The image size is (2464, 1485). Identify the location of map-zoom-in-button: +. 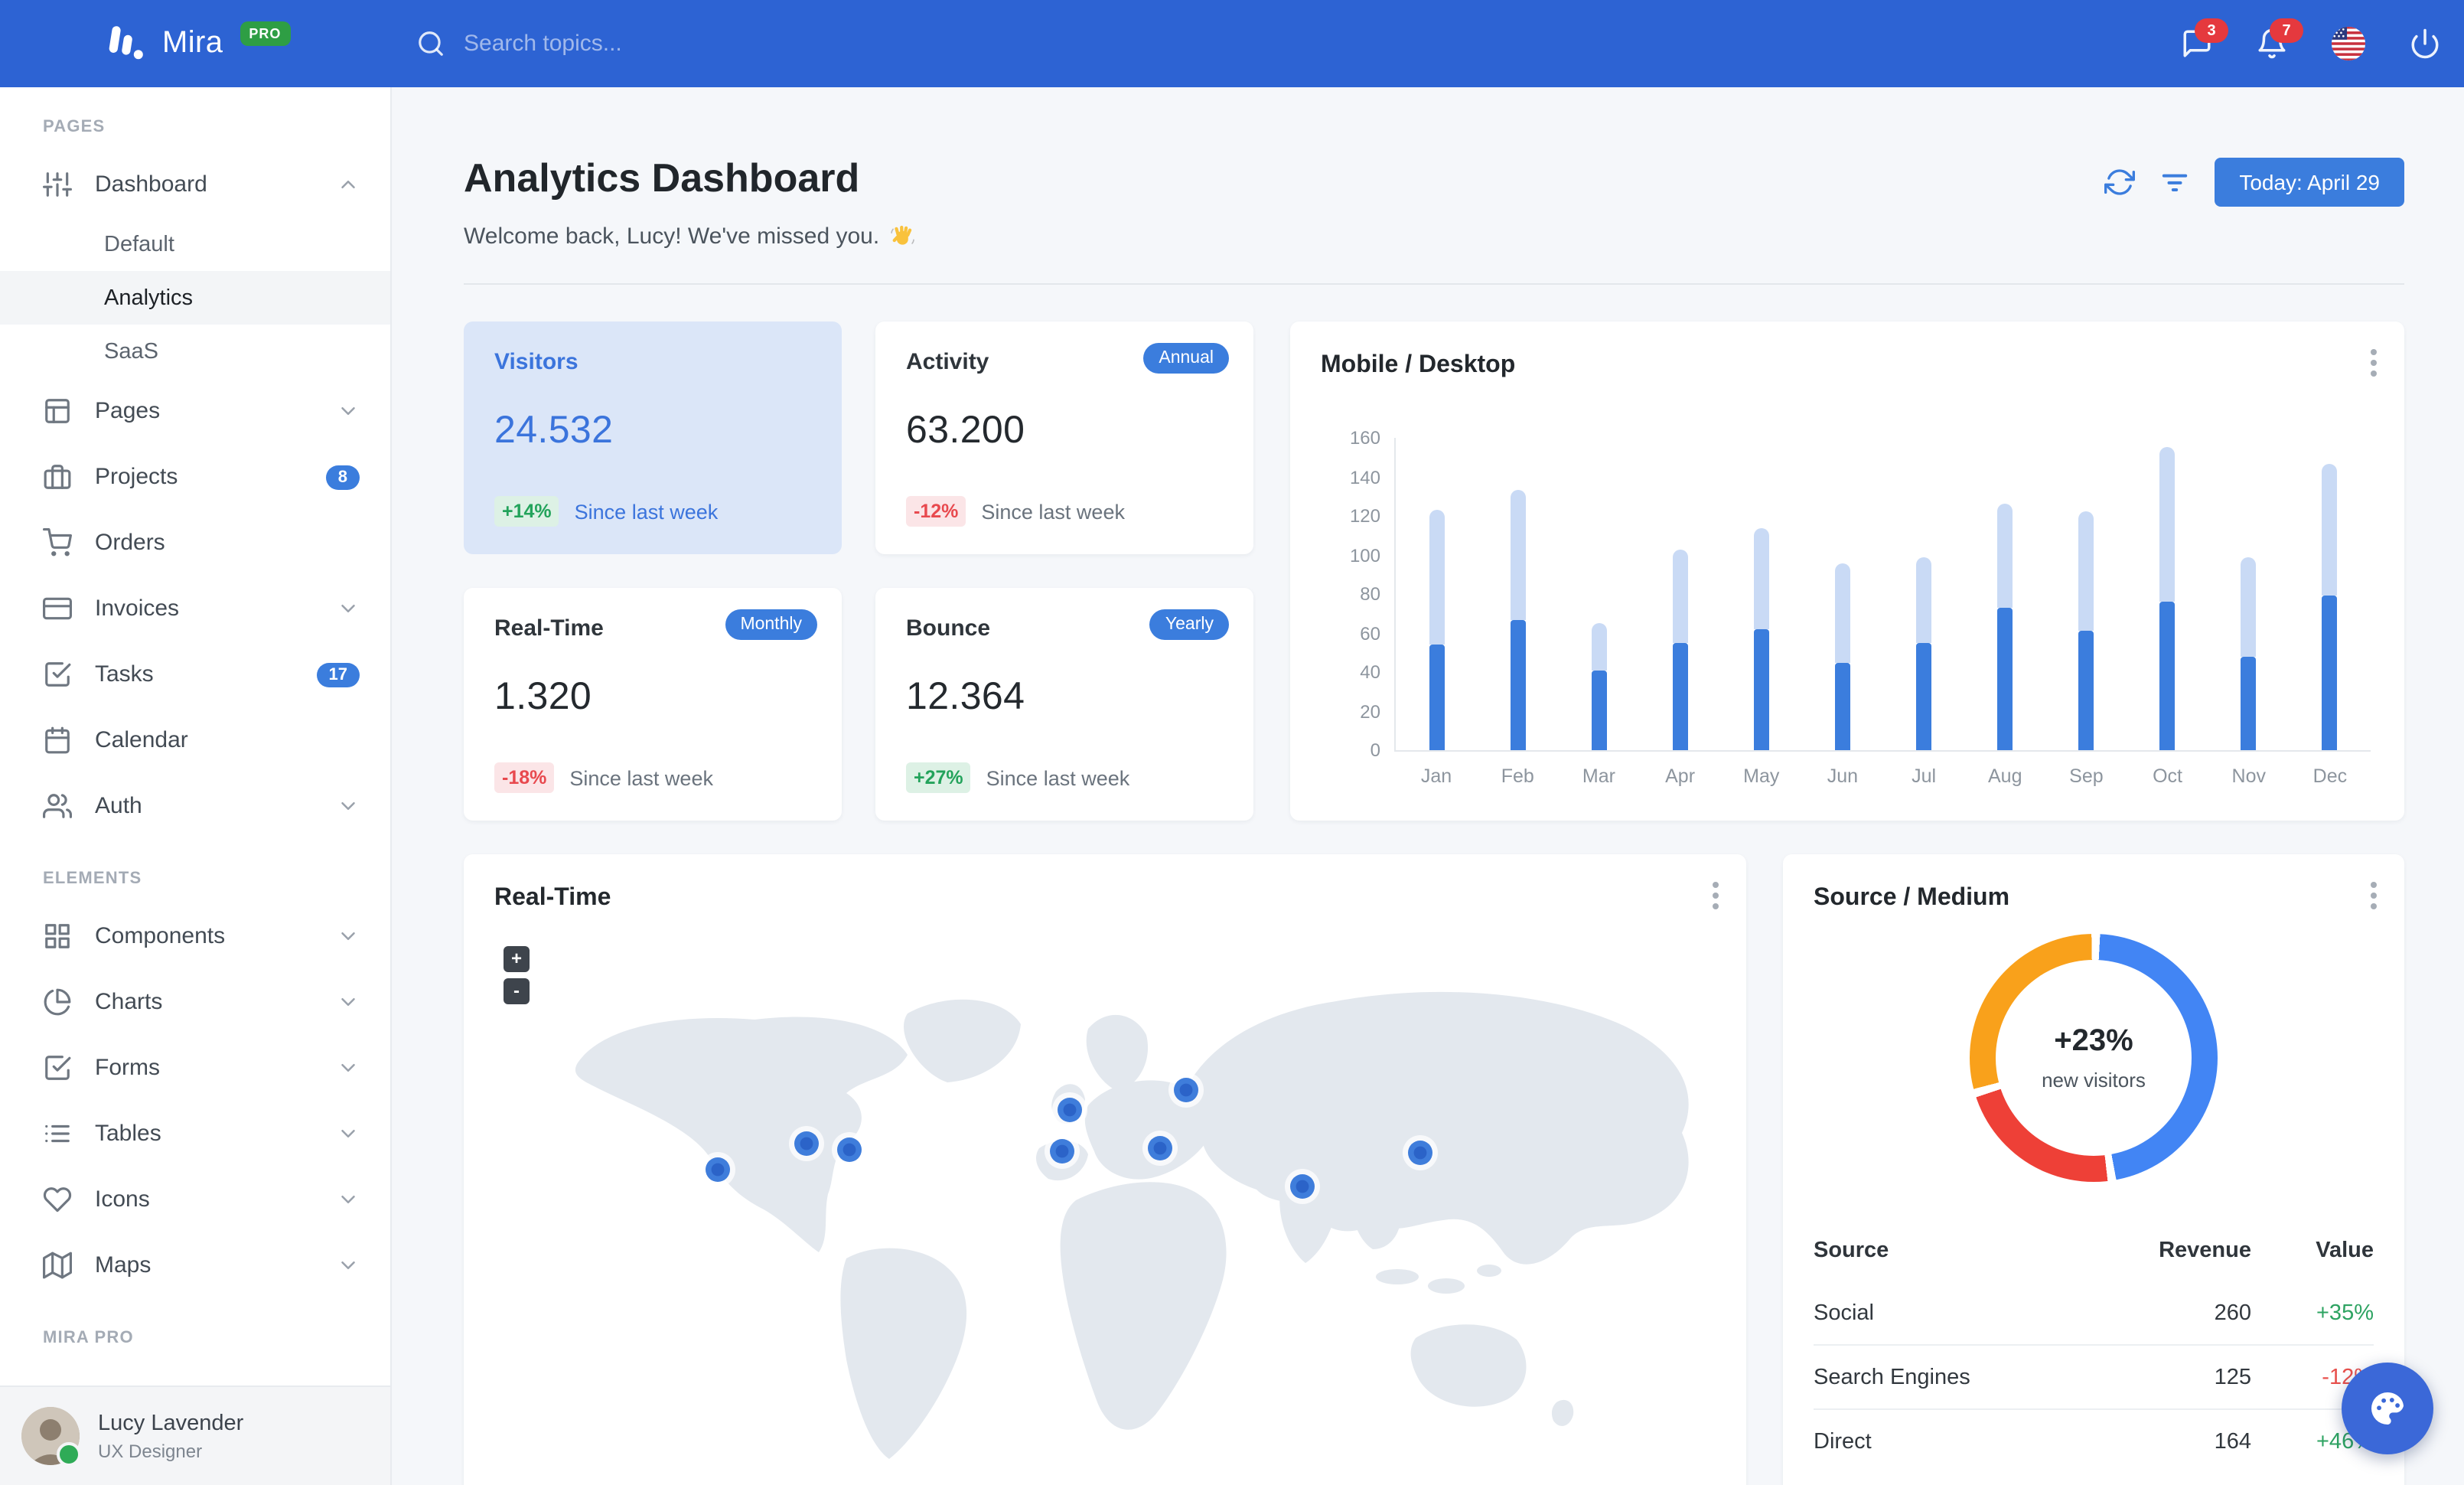
(517, 959).